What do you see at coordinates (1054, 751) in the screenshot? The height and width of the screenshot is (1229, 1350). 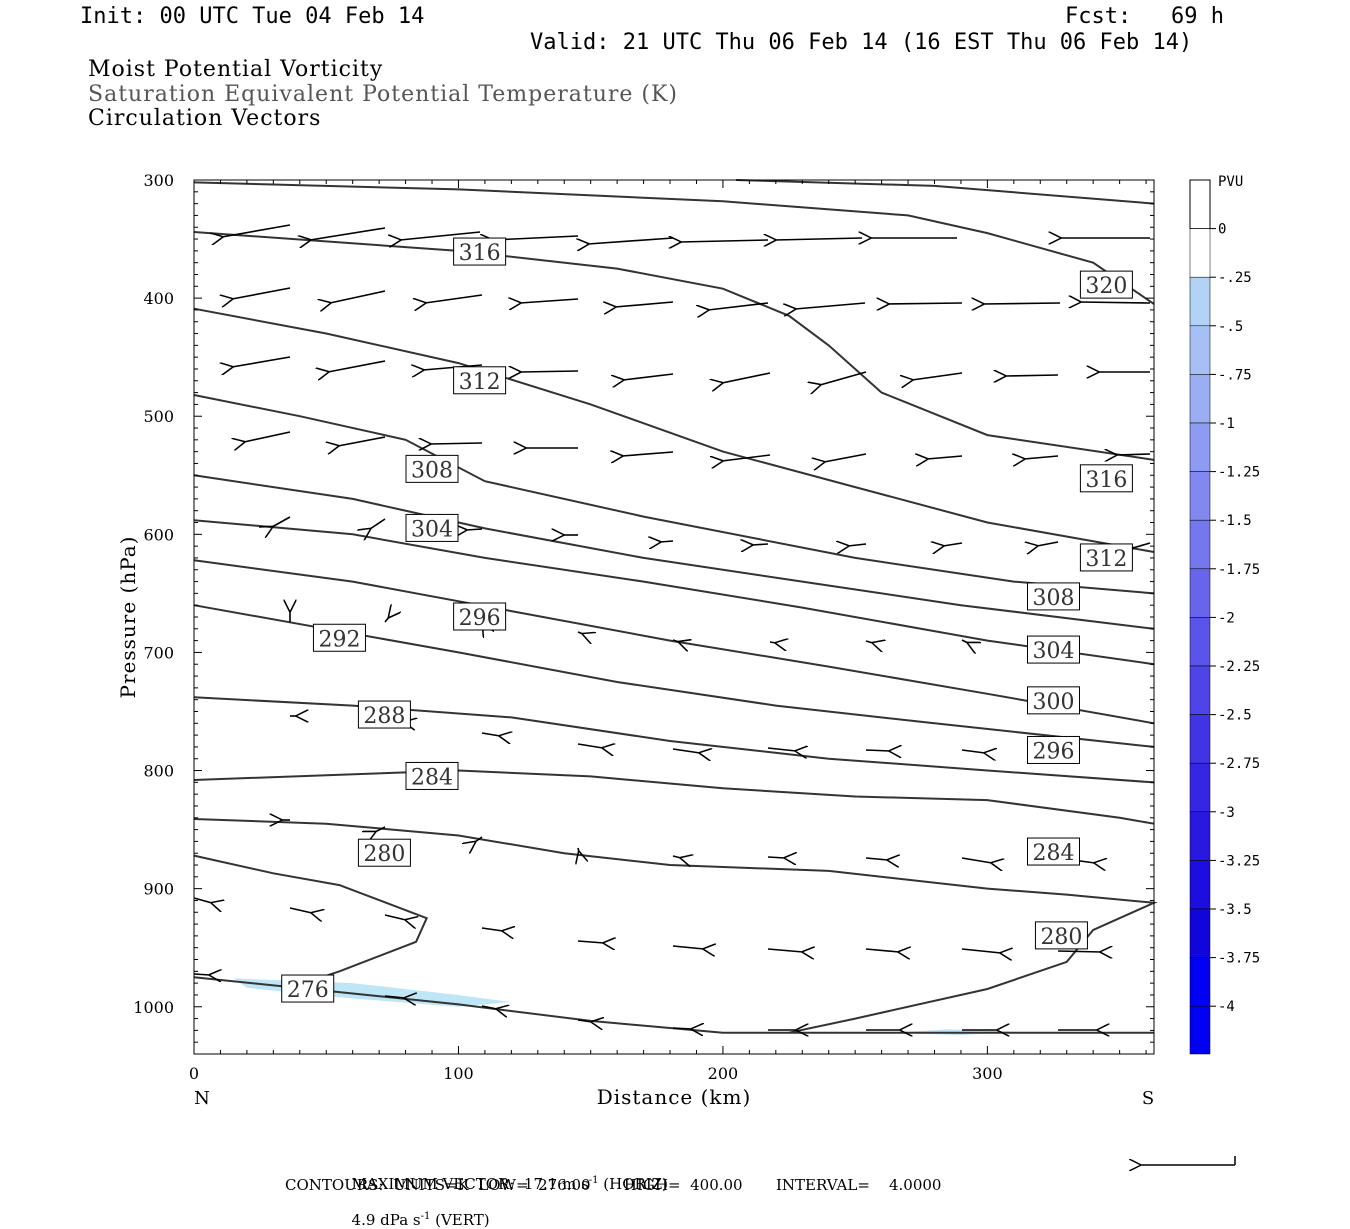 I see `contour-label: 296` at bounding box center [1054, 751].